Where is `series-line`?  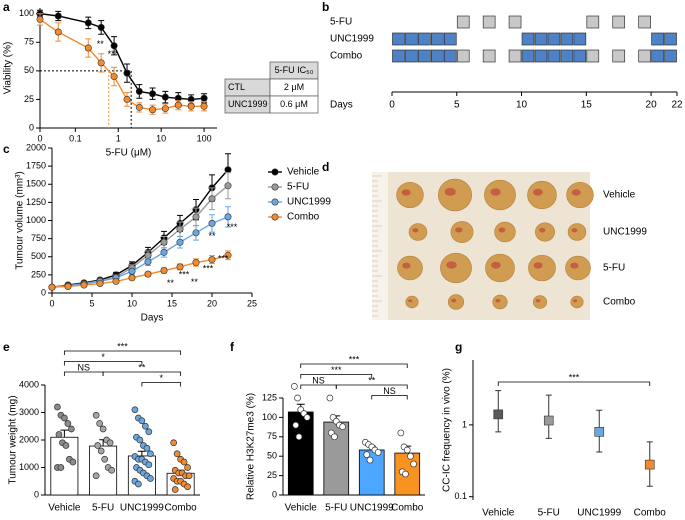 series-line is located at coordinates (140, 228).